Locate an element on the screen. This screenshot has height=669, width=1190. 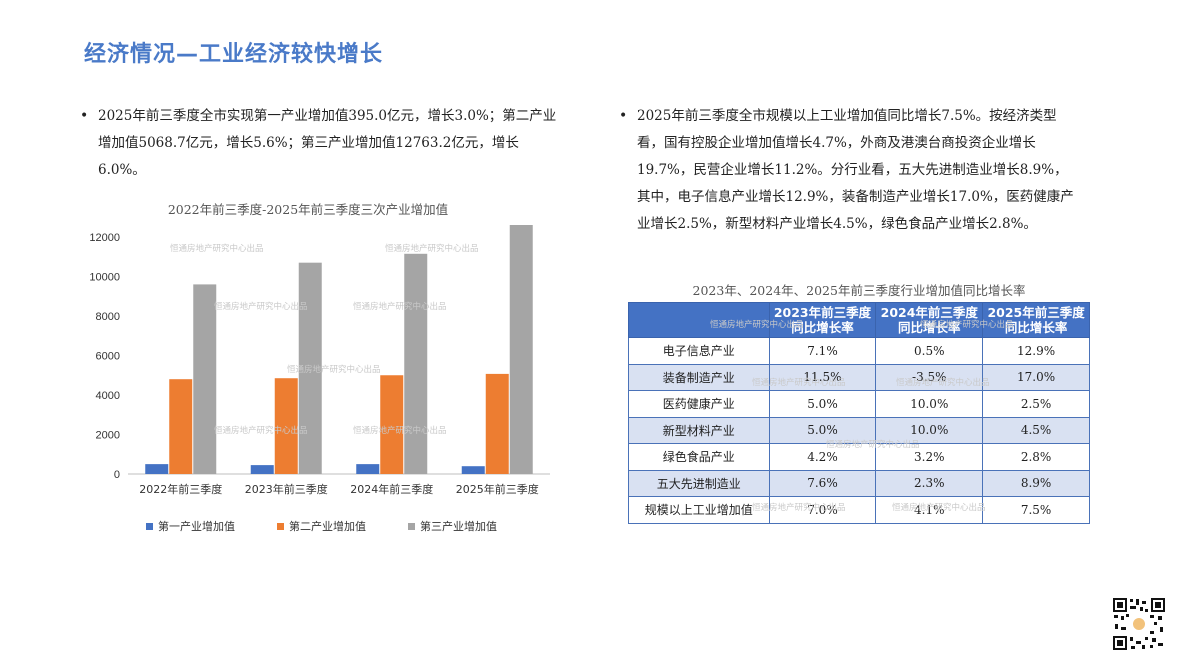
legend-label: 第二产业增加值 is located at coordinates (327, 526).